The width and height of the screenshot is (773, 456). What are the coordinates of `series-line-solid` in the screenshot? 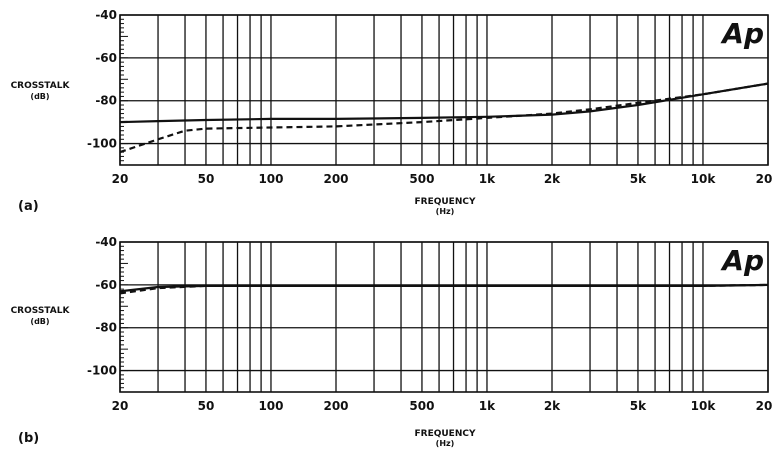 It's located at (444, 103).